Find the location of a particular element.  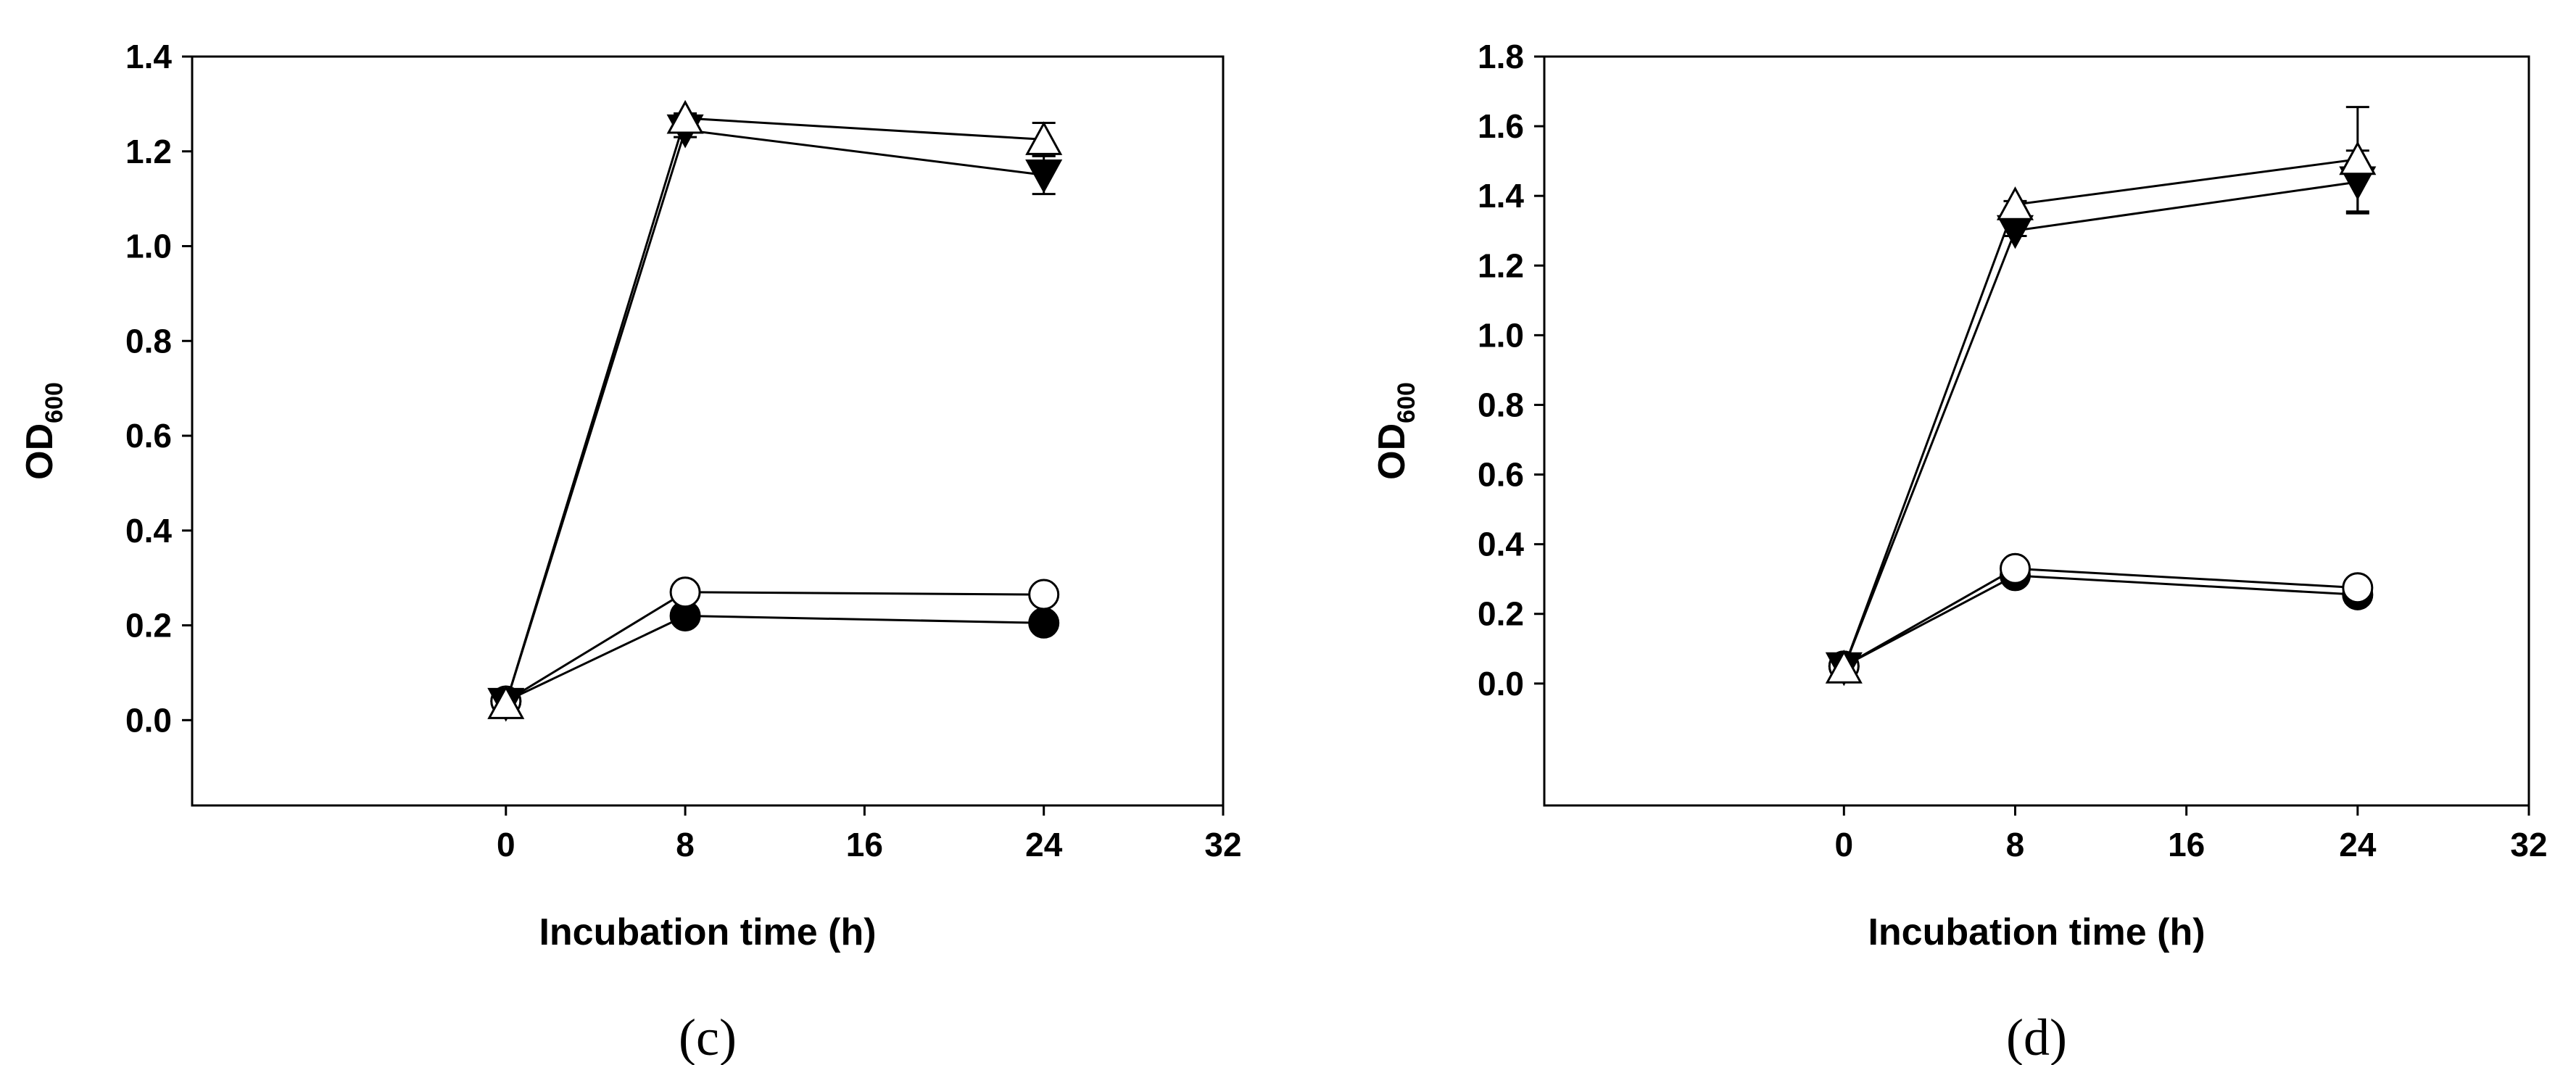

y-tick-label: 1.6 is located at coordinates (1501, 126).